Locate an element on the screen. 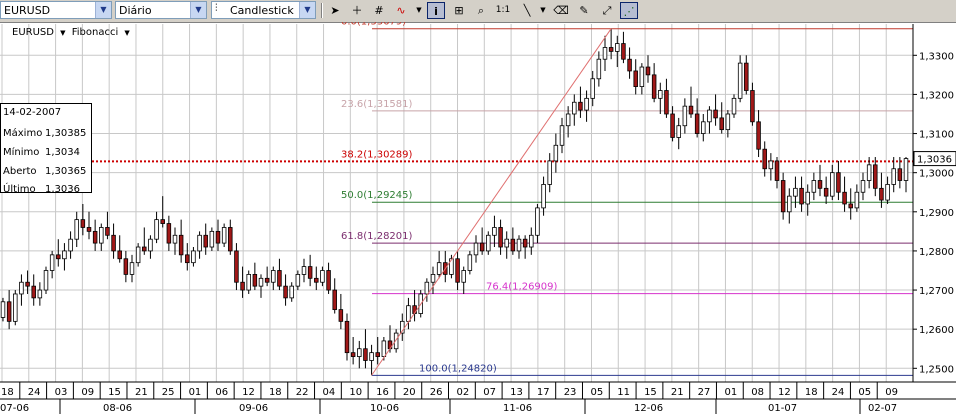  x-day-label: 10 is located at coordinates (355, 392).